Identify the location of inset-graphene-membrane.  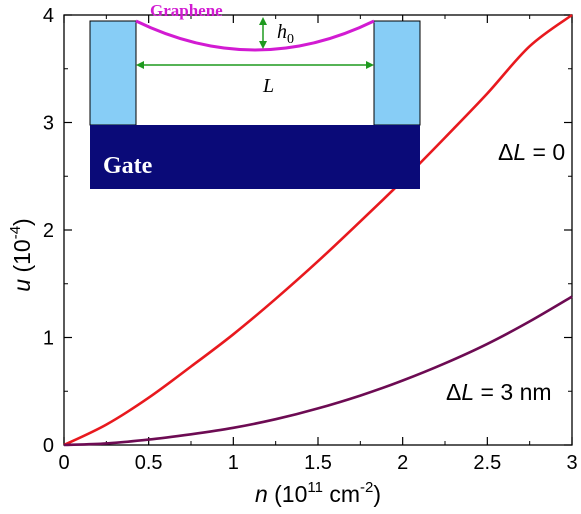
(255, 35).